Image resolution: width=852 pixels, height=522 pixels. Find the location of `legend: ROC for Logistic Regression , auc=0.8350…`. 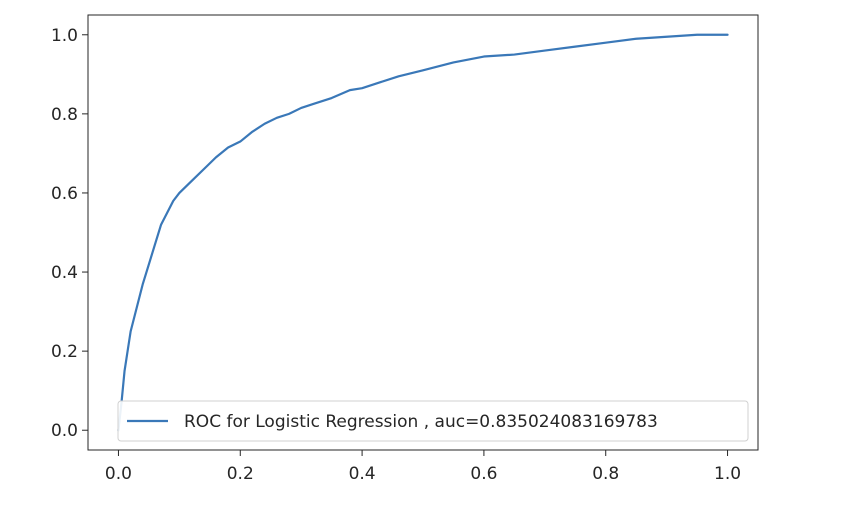

legend: ROC for Logistic Regression , auc=0.8350… is located at coordinates (433, 421).